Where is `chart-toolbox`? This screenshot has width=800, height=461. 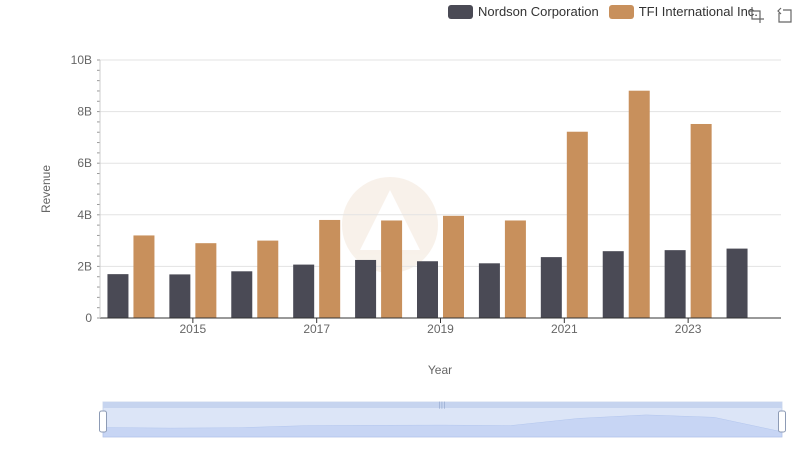
chart-toolbox is located at coordinates (770, 15).